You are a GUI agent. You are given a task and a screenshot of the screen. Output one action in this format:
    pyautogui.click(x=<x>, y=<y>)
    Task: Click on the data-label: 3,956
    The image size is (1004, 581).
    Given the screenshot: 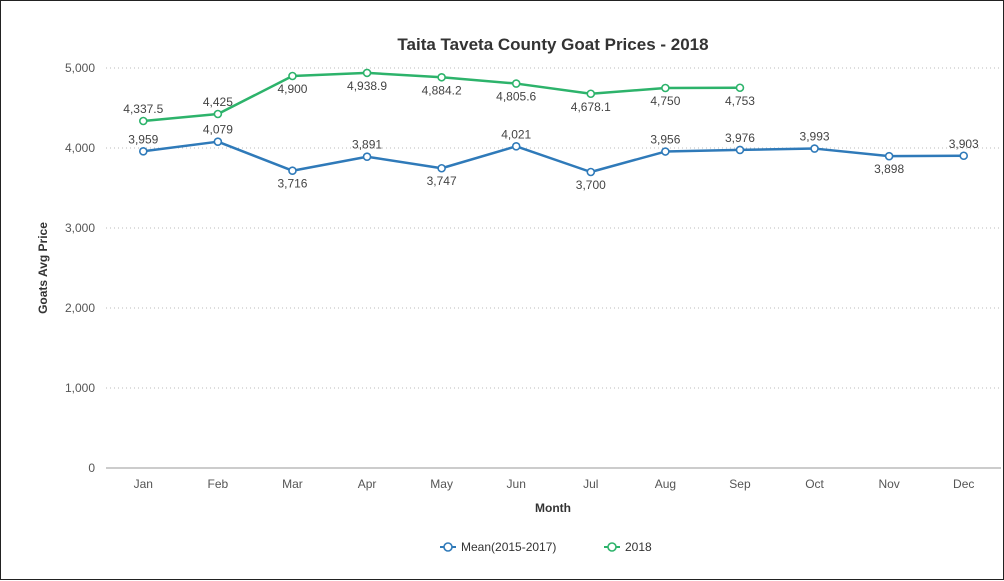 What is the action you would take?
    pyautogui.click(x=665, y=140)
    